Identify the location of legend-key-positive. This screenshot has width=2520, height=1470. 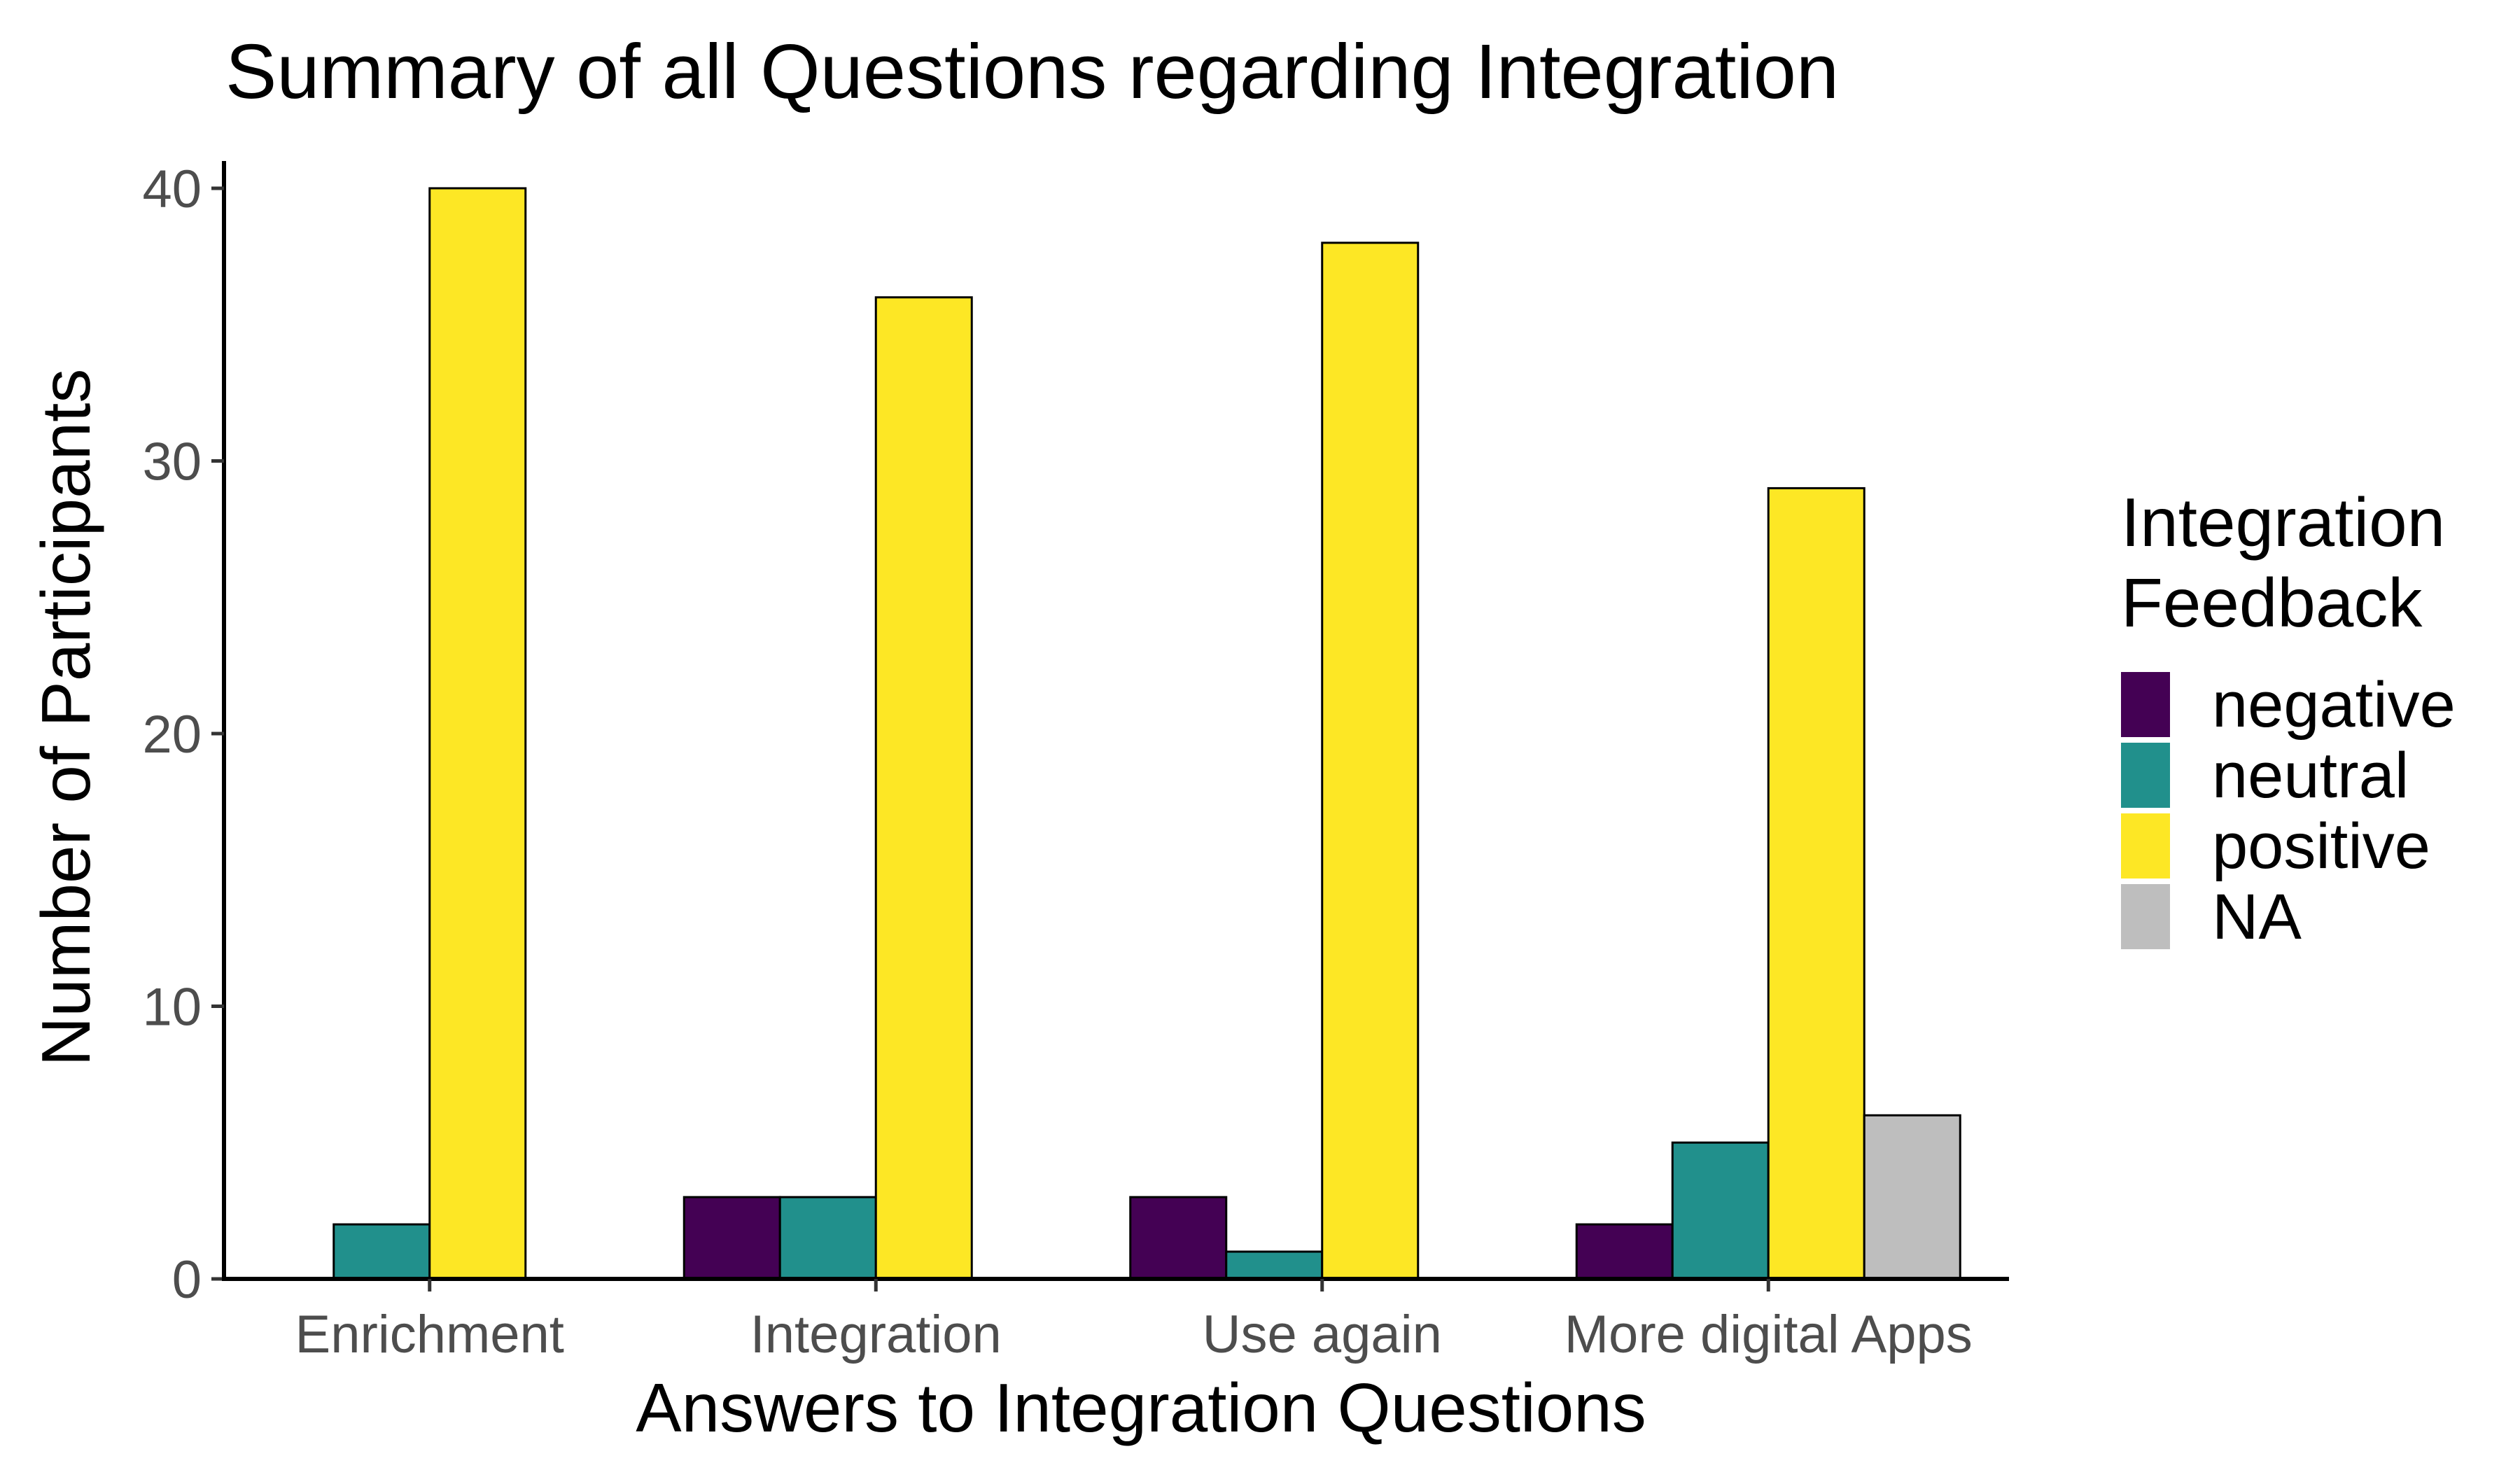
(2145, 845).